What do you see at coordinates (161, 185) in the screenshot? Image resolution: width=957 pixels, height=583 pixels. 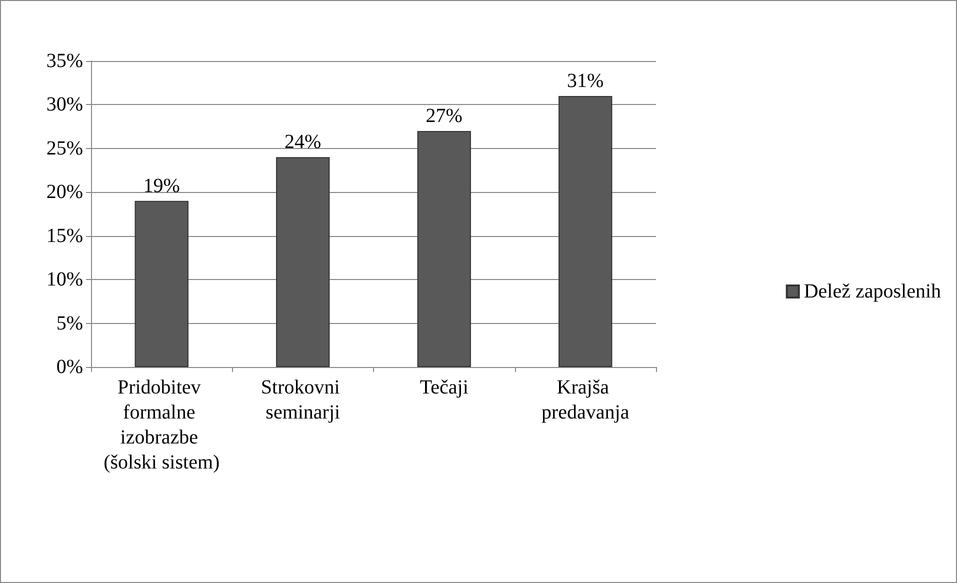 I see `data-label: 19%` at bounding box center [161, 185].